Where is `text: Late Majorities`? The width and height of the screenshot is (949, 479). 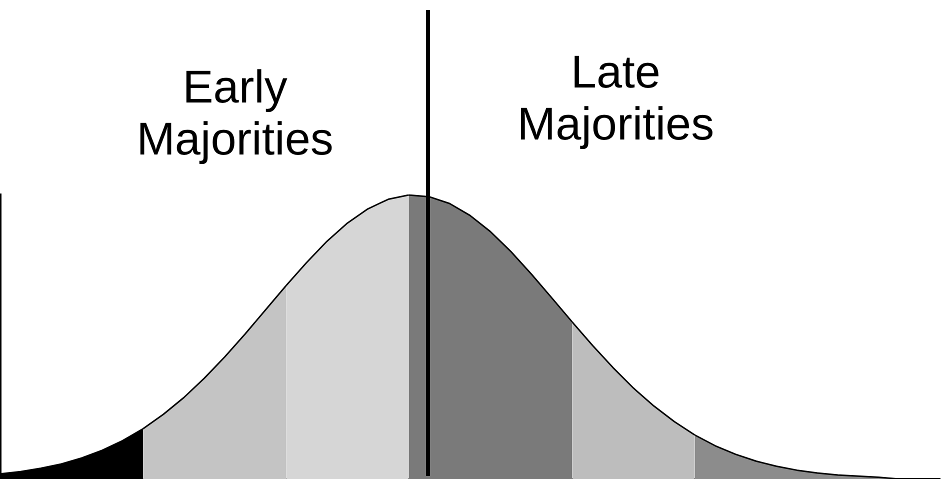 text: Late Majorities is located at coordinates (615, 98).